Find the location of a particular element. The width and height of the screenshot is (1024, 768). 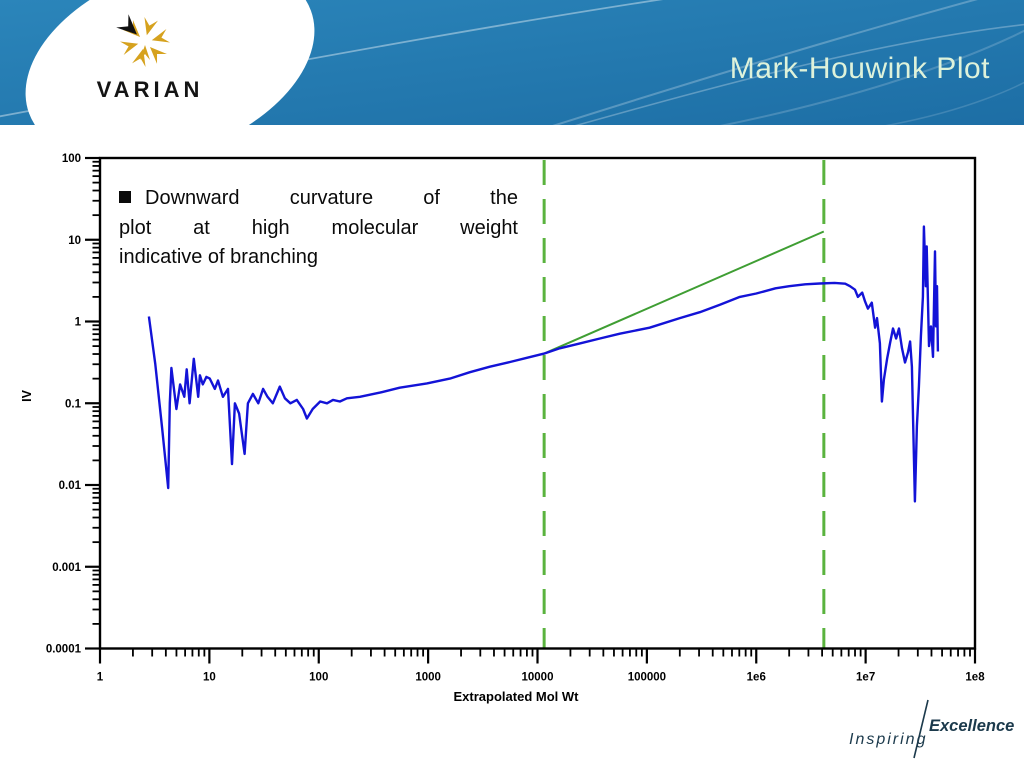

svg-text: 1e8 is located at coordinates (975, 678).